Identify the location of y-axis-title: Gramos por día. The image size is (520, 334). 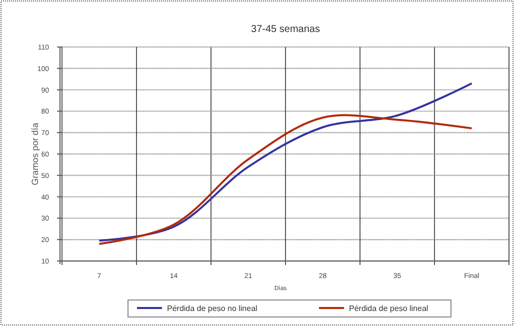
(35, 154).